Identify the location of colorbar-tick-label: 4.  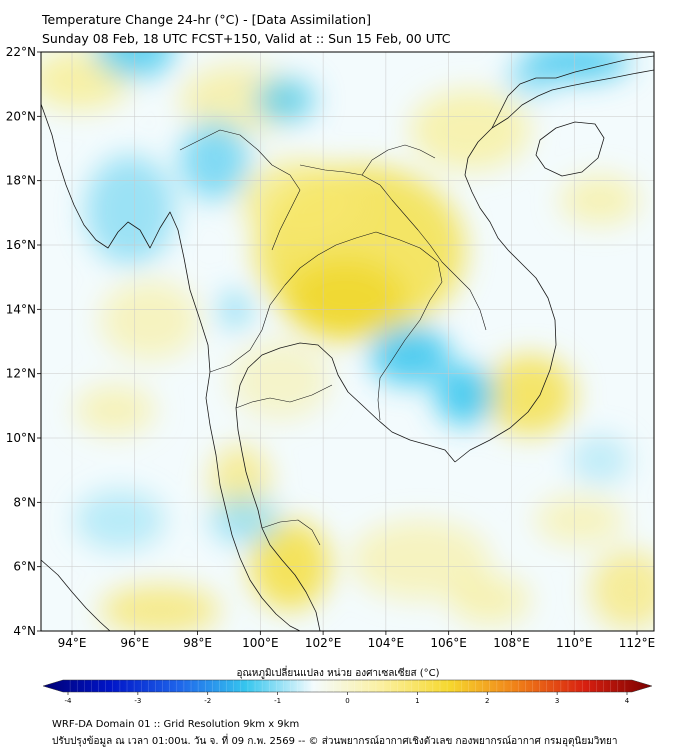
(627, 701).